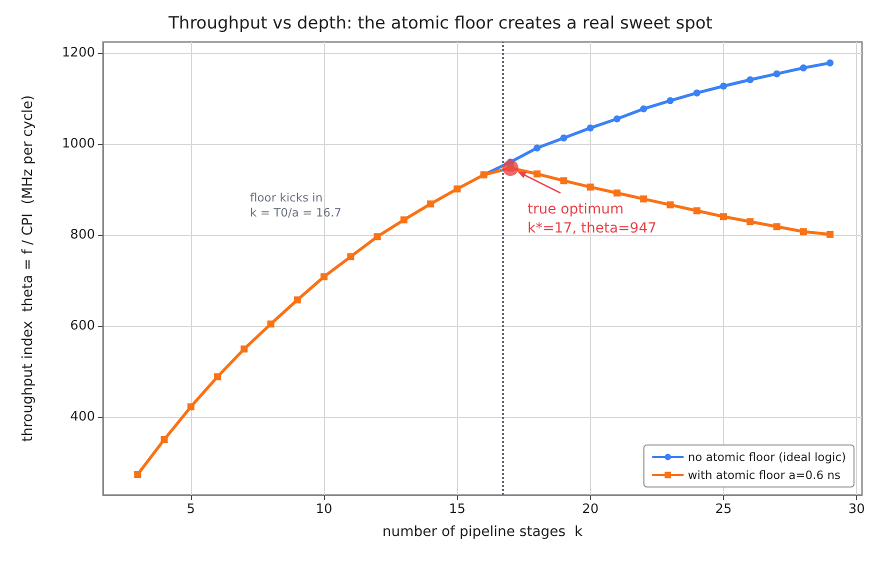 This screenshot has height=569, width=881. Describe the element at coordinates (592, 218) in the screenshot. I see `annotation: true optimum k*=17, theta=947` at that location.